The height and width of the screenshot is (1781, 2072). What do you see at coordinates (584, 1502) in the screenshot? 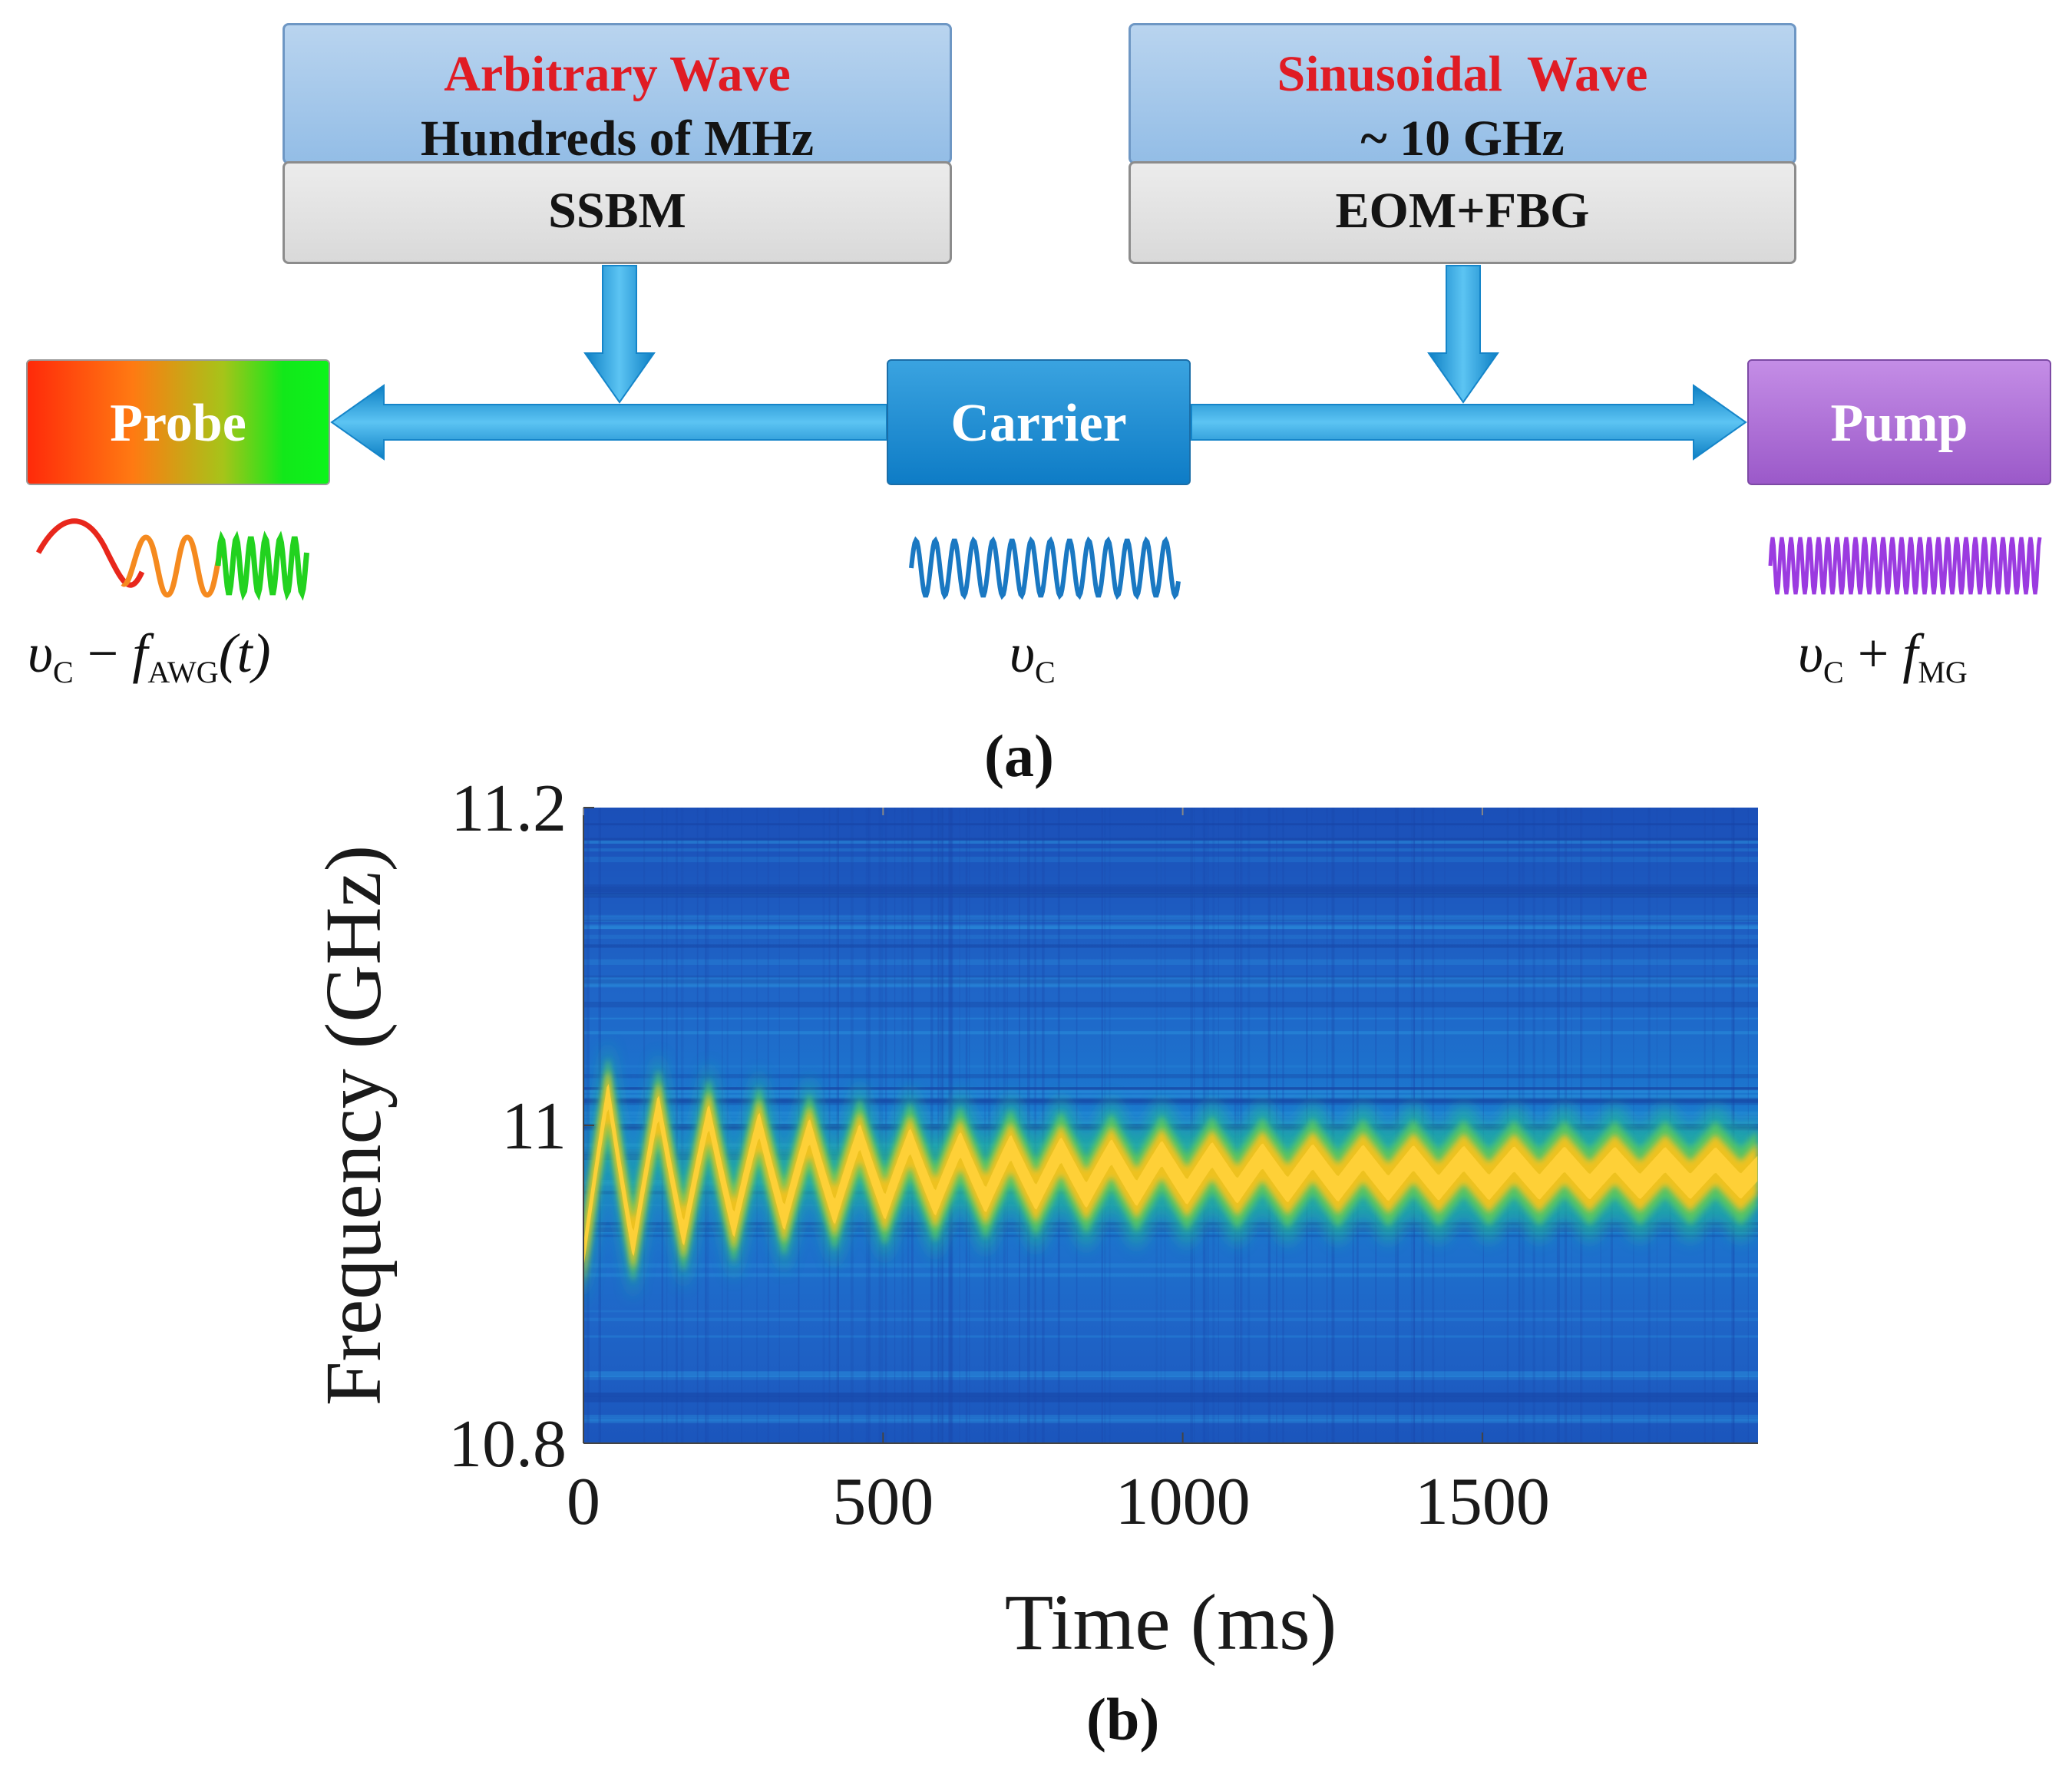
I see `x-tick-label: 0` at bounding box center [584, 1502].